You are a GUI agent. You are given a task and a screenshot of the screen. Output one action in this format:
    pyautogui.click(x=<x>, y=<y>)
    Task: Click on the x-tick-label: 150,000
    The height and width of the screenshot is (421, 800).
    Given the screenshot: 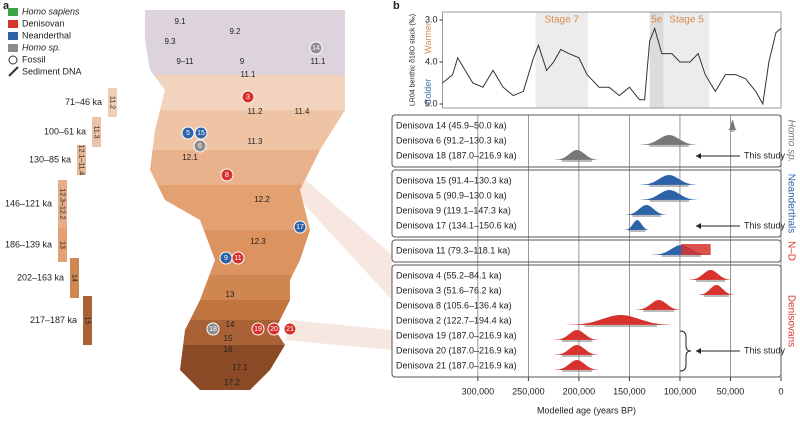 What is the action you would take?
    pyautogui.click(x=629, y=391)
    